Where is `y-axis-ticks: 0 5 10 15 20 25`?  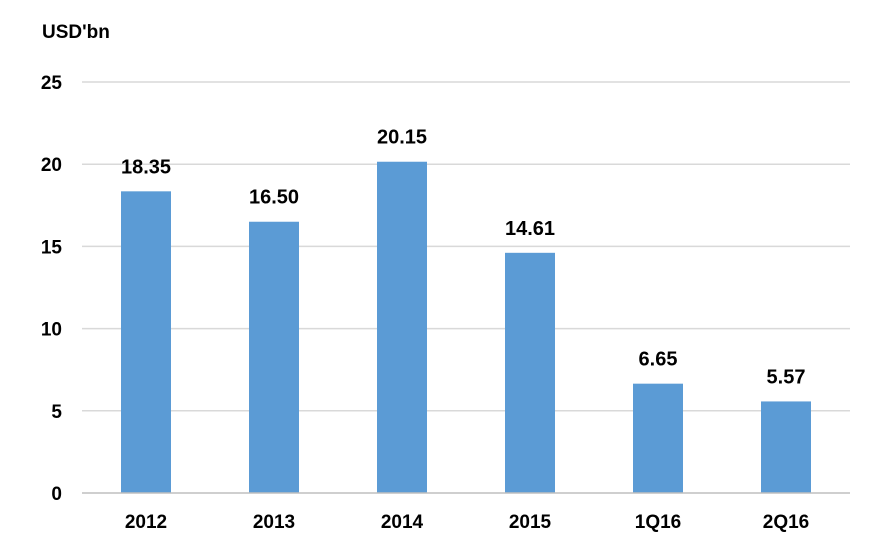
y-axis-ticks: 0 5 10 15 20 25 is located at coordinates (52, 289).